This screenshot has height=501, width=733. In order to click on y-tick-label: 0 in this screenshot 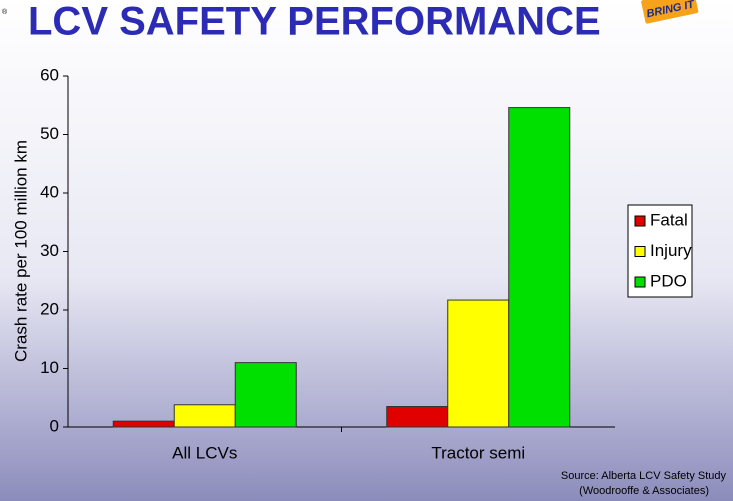, I will do `click(54, 425)`.